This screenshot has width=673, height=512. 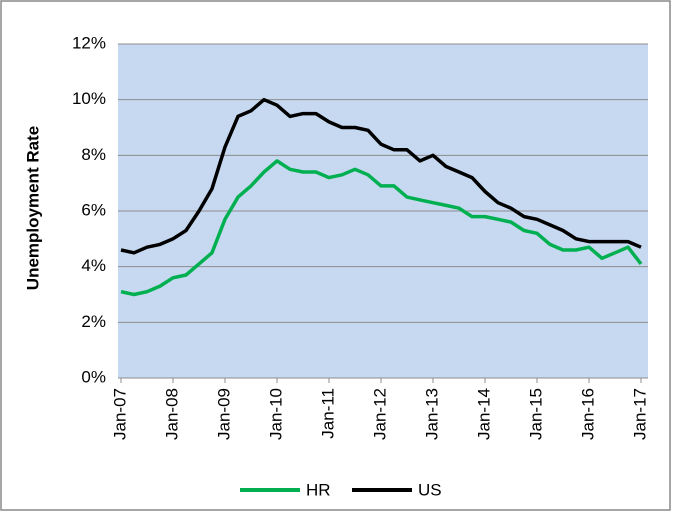 I want to click on x-tick-label: Jan-08, so click(x=171, y=414).